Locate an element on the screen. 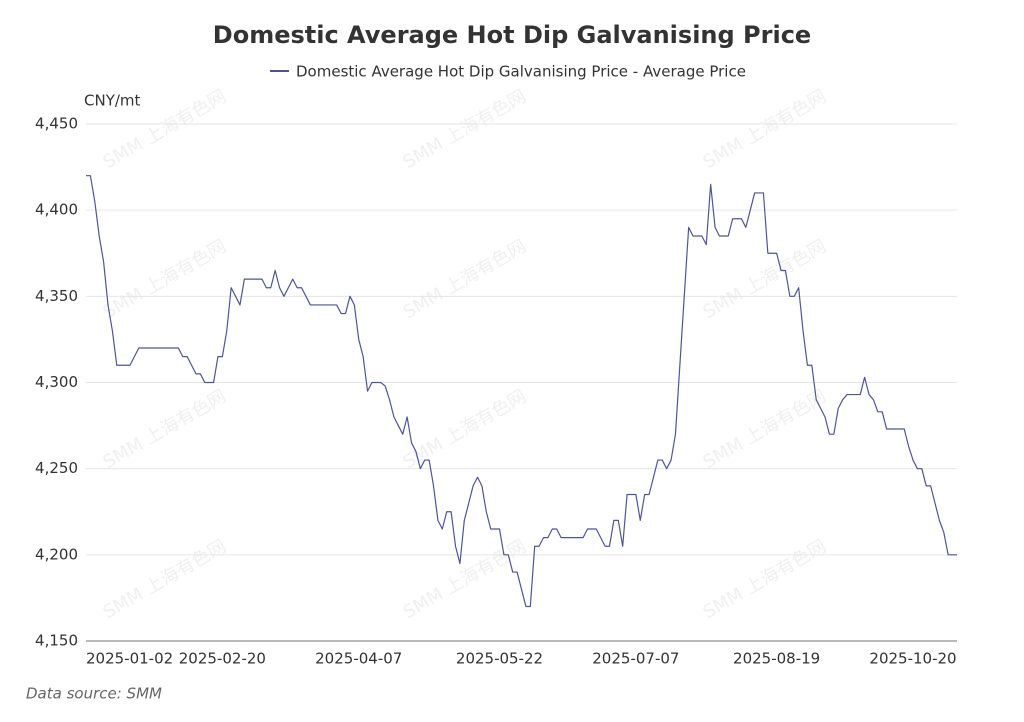  data-source: Data source: SMM is located at coordinates (94, 694).